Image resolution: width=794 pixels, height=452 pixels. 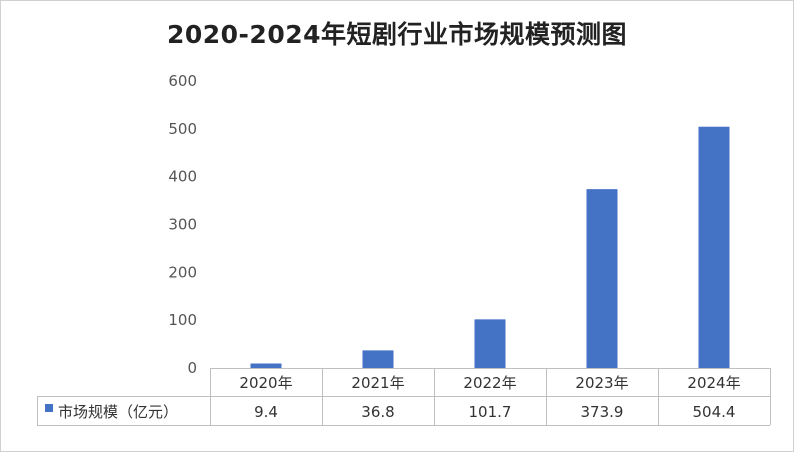 I want to click on chart-title: 2020-2024年短剧行业市场规模预测图, so click(x=397, y=34).